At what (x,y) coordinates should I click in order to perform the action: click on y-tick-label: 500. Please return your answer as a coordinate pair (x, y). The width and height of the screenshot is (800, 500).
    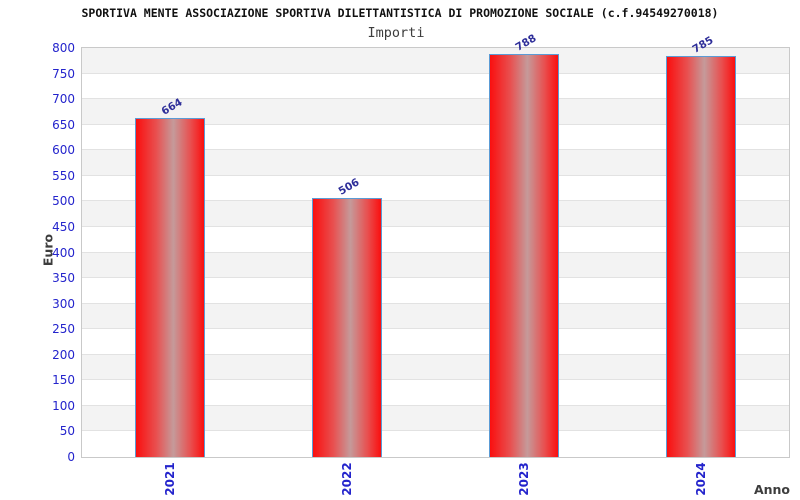
    Looking at the image, I should click on (63, 201).